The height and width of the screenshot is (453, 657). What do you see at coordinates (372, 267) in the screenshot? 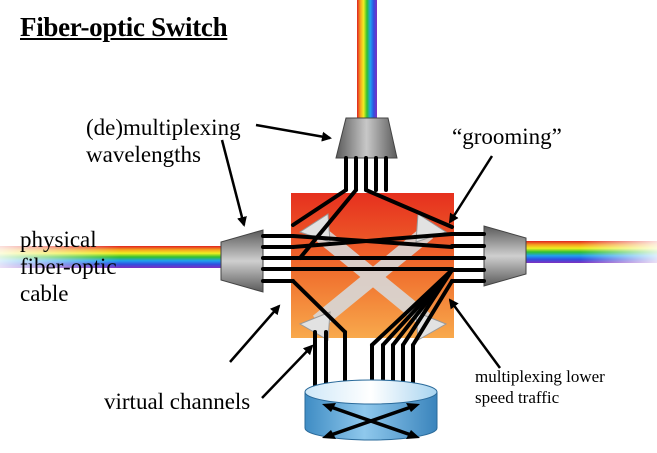
I see `crossbar-switch-icon` at bounding box center [372, 267].